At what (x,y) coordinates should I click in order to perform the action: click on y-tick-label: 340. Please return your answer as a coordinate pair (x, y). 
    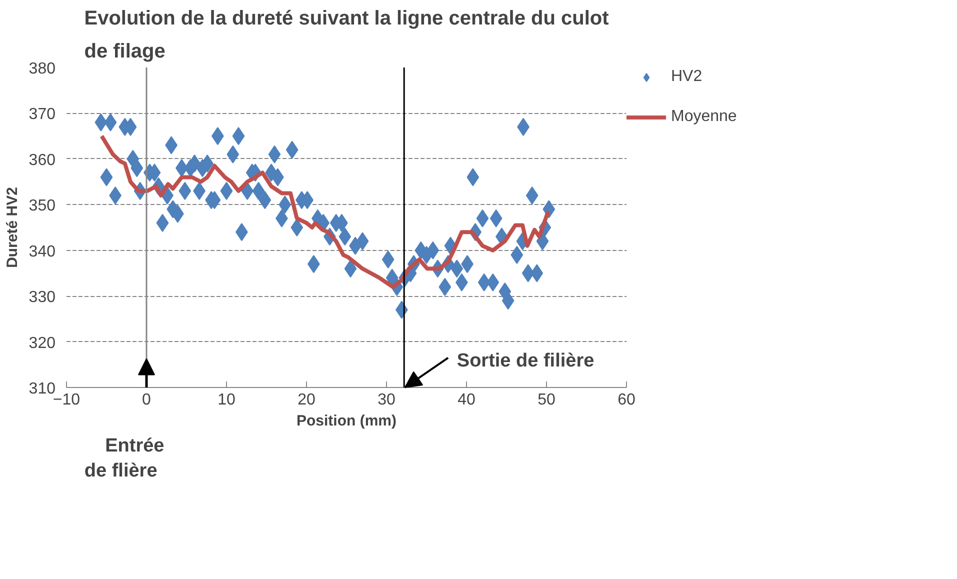
    Looking at the image, I should click on (42, 251).